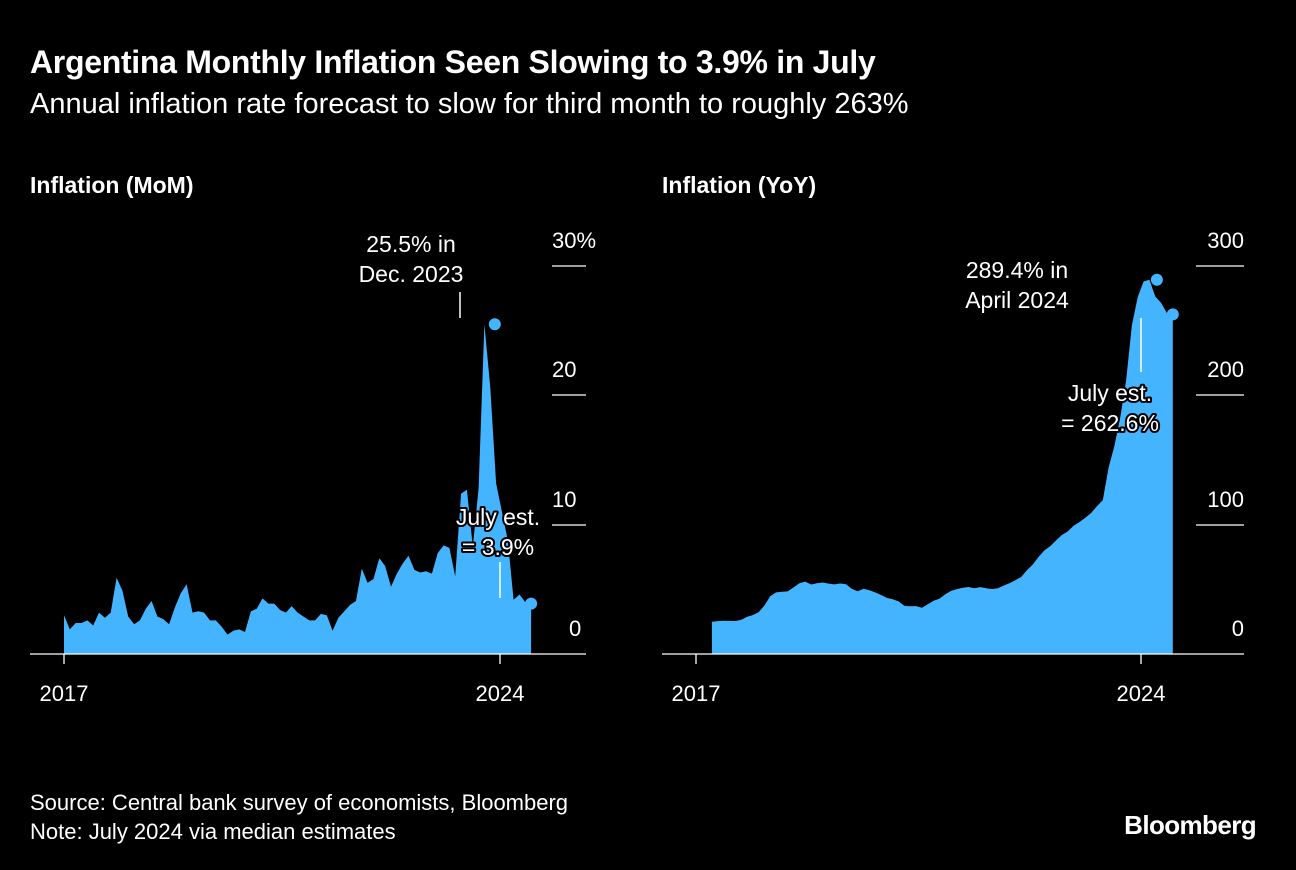  What do you see at coordinates (564, 369) in the screenshot?
I see `mom-y-tick-label-20: 20` at bounding box center [564, 369].